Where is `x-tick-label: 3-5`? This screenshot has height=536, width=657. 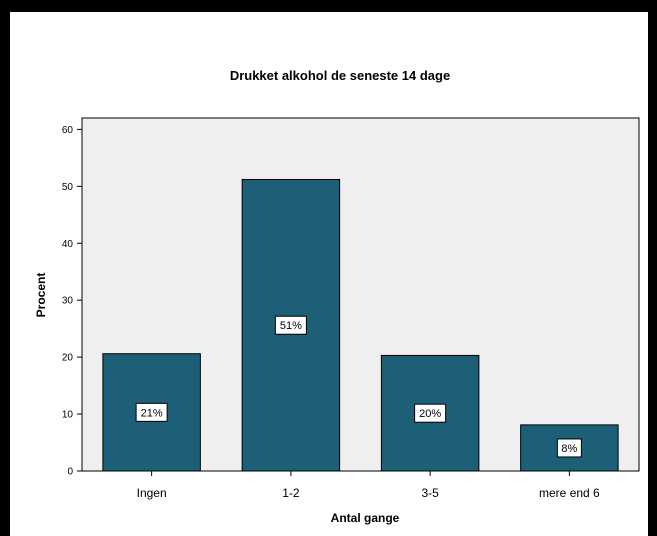
x-tick-label: 3-5 is located at coordinates (430, 493).